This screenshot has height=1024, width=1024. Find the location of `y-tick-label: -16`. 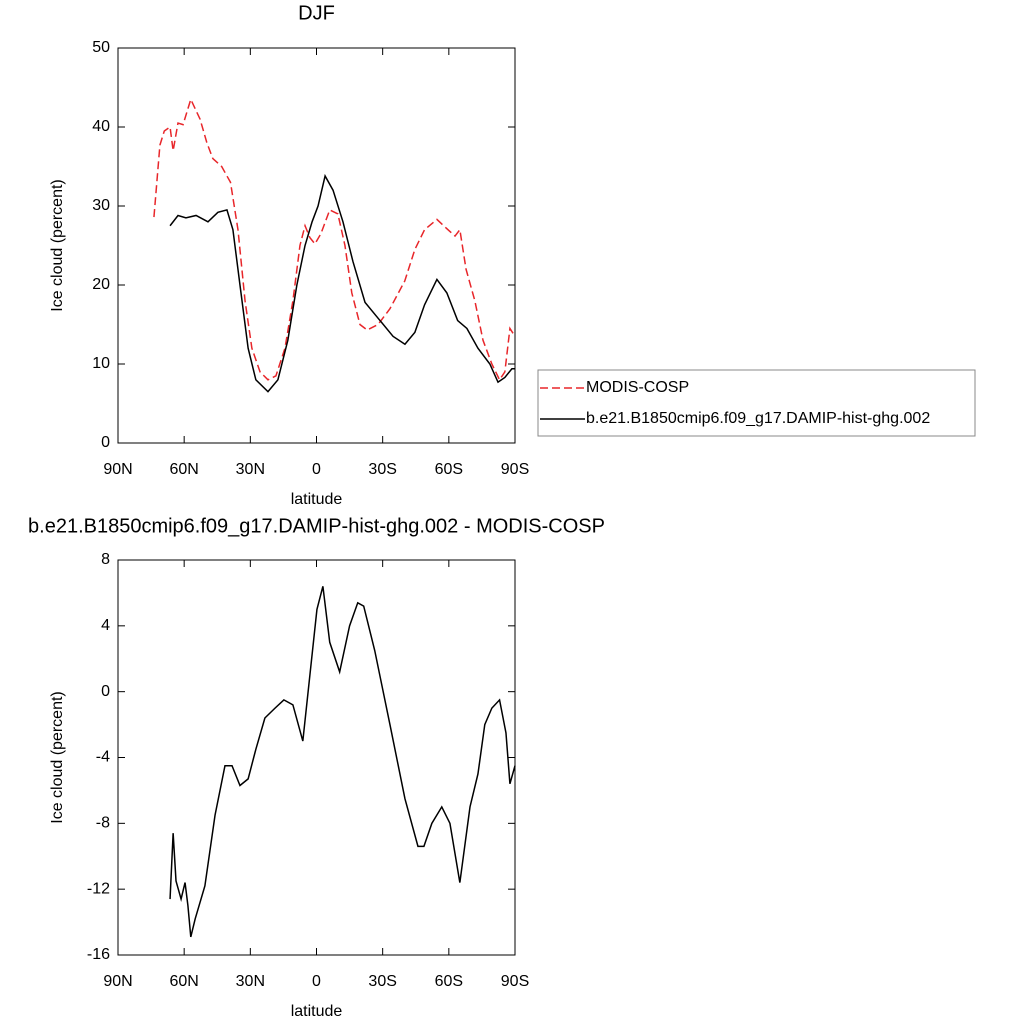

y-tick-label: -16 is located at coordinates (98, 954).